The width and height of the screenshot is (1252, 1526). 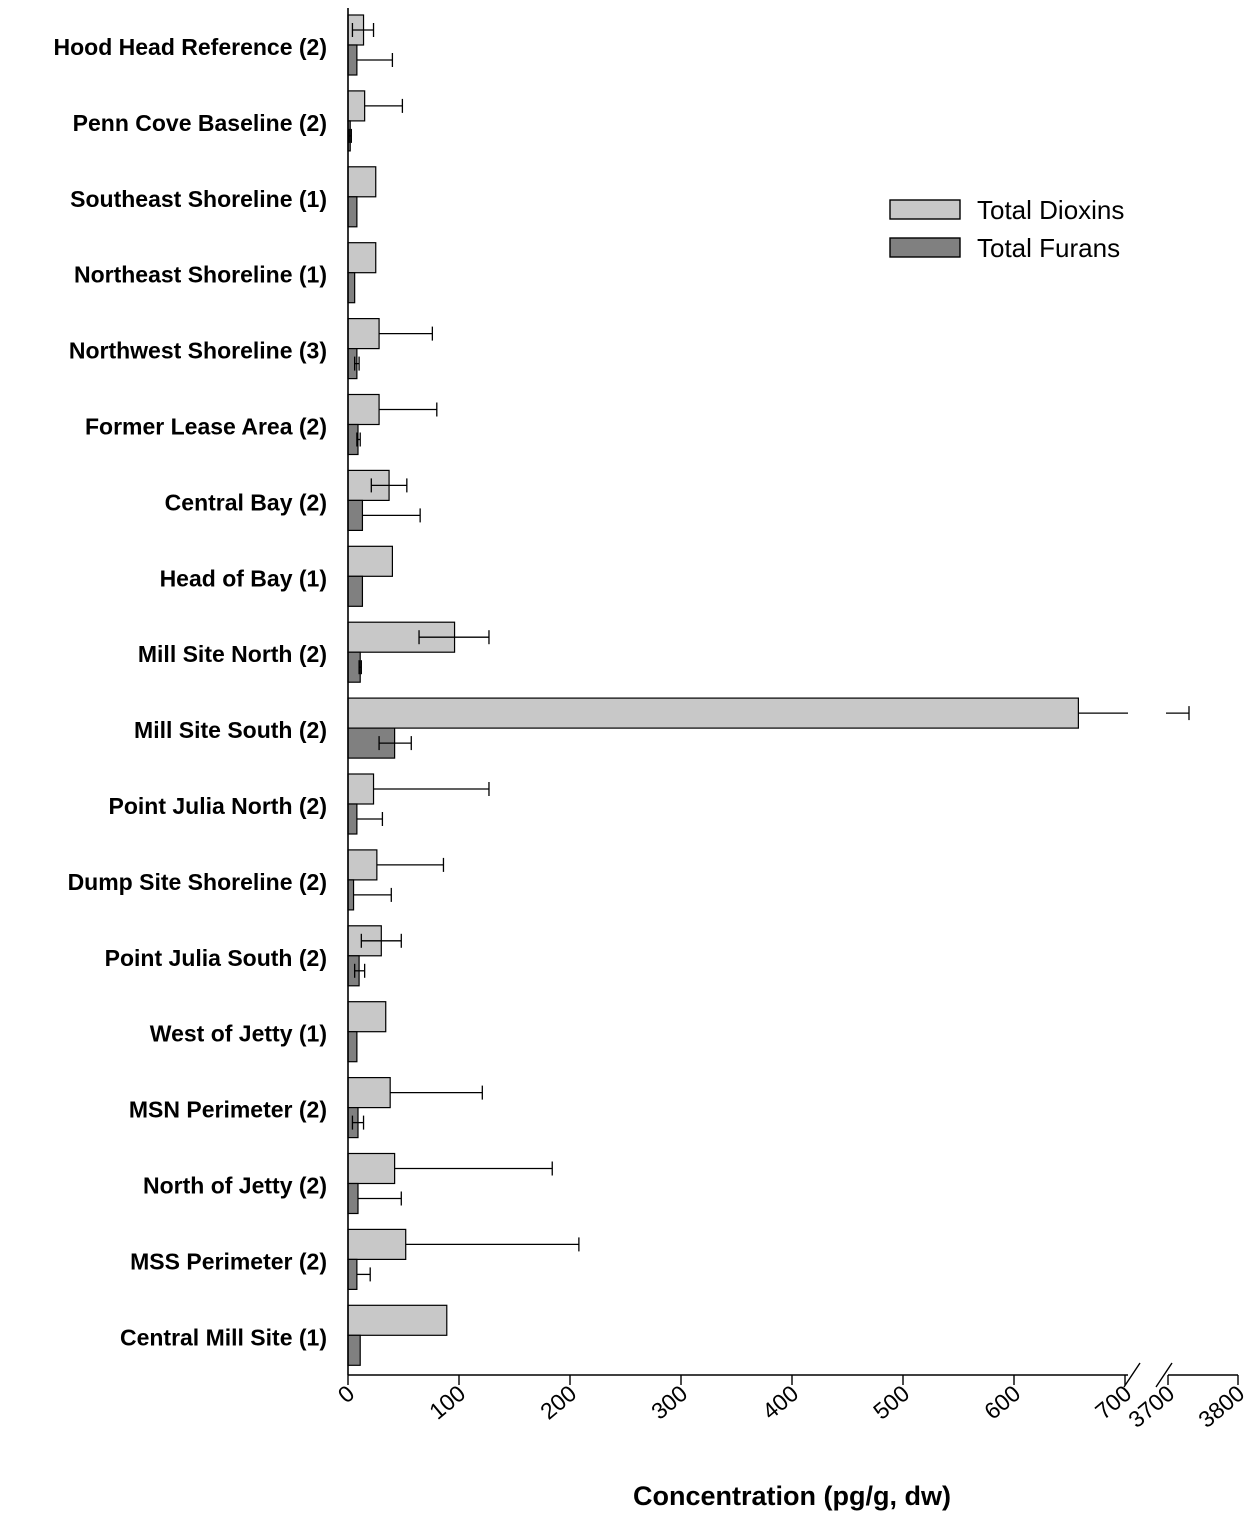 What do you see at coordinates (238, 1034) in the screenshot?
I see `category-label-west-of-jetty: West of Jetty (1)` at bounding box center [238, 1034].